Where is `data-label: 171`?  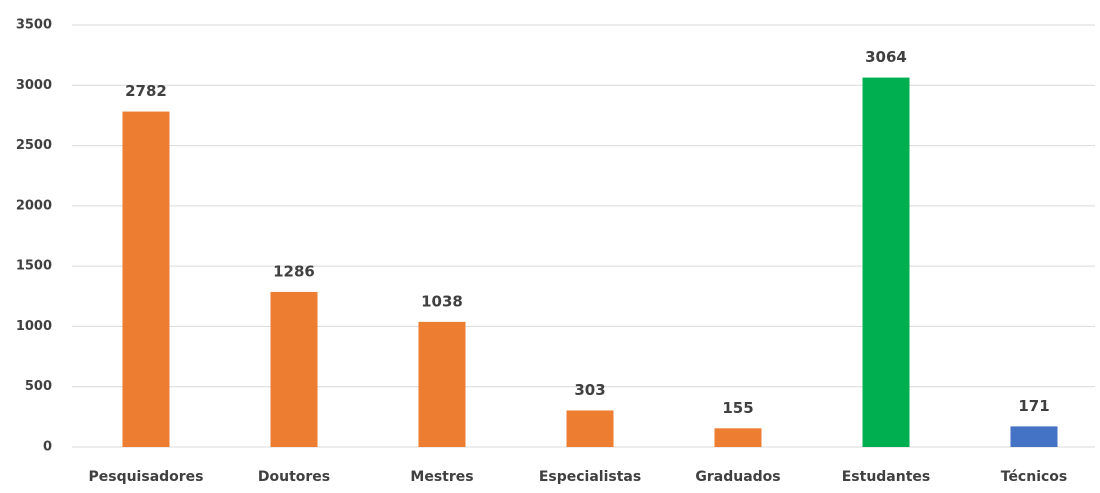
data-label: 171 is located at coordinates (1033, 406).